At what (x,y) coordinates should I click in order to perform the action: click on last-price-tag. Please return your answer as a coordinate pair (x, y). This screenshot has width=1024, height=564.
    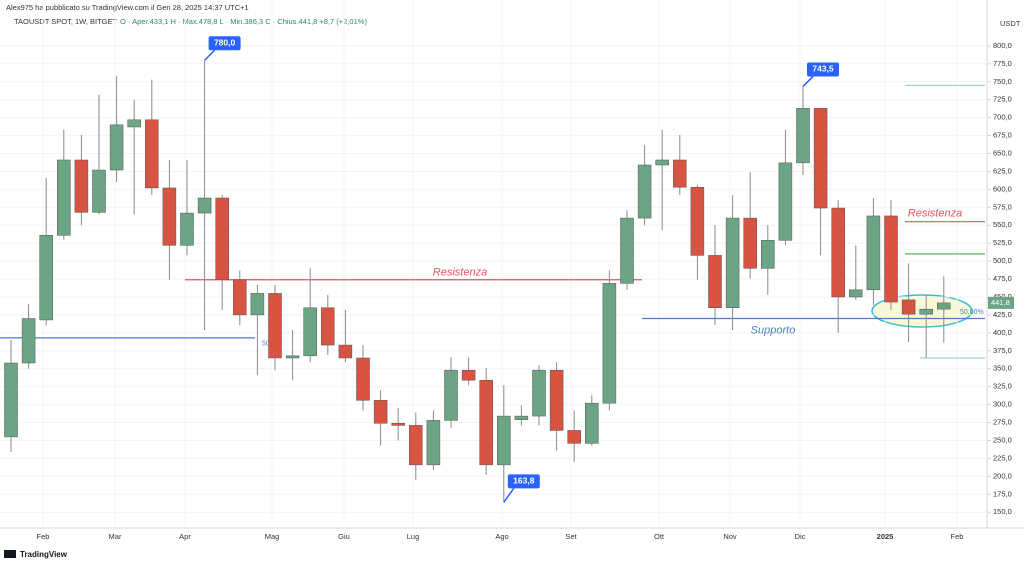
    Looking at the image, I should click on (1001, 302).